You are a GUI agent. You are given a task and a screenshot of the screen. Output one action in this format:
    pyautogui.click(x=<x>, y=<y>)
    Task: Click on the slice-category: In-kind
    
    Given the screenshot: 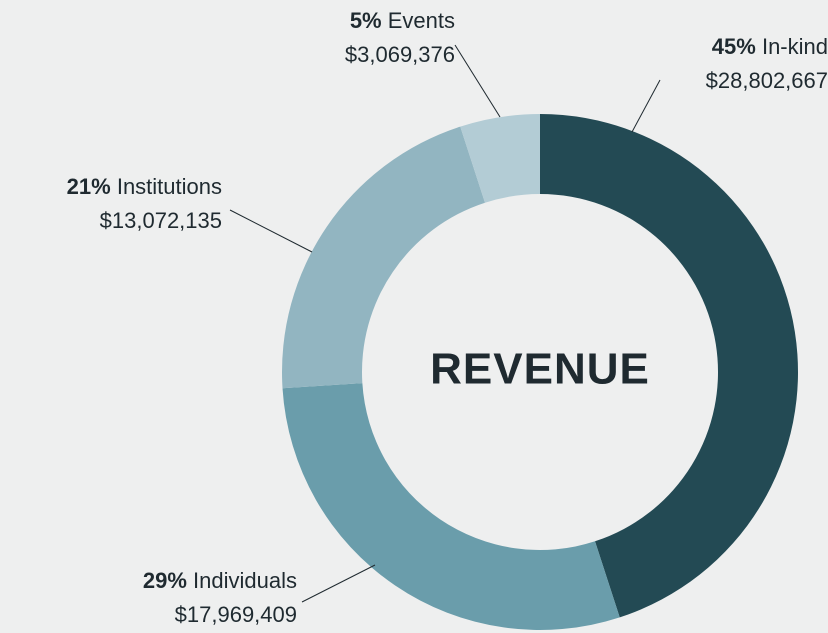 What is the action you would take?
    pyautogui.click(x=795, y=46)
    